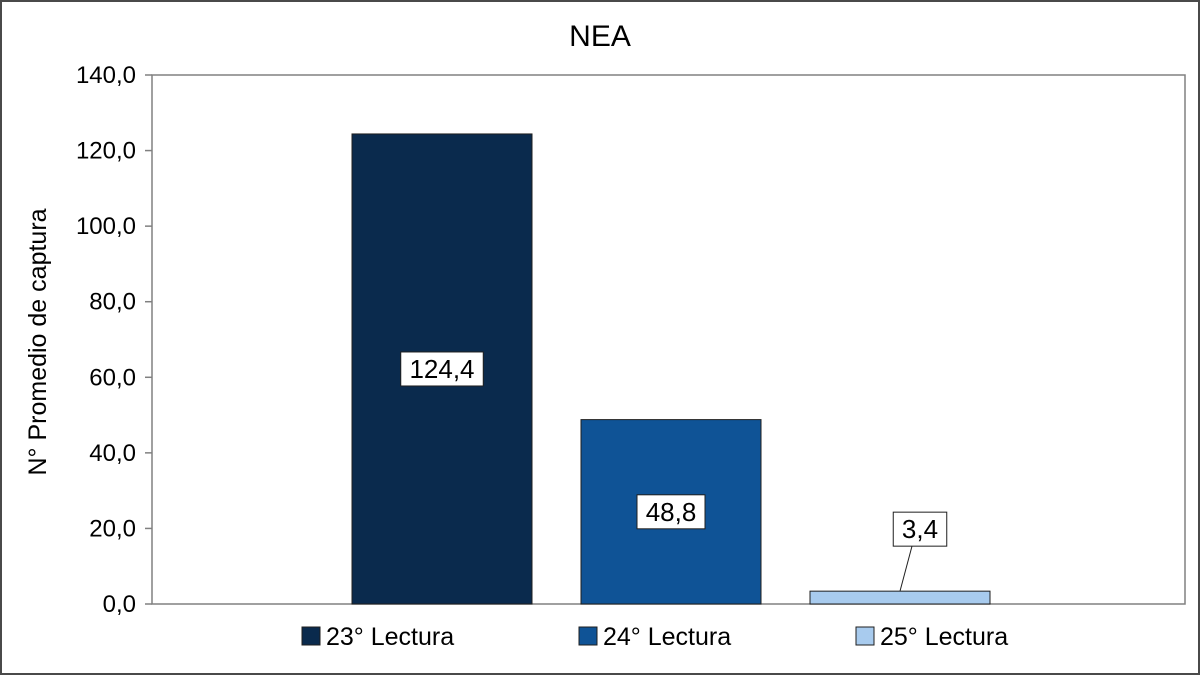  I want to click on y-tick-label: 140,0, so click(106, 75).